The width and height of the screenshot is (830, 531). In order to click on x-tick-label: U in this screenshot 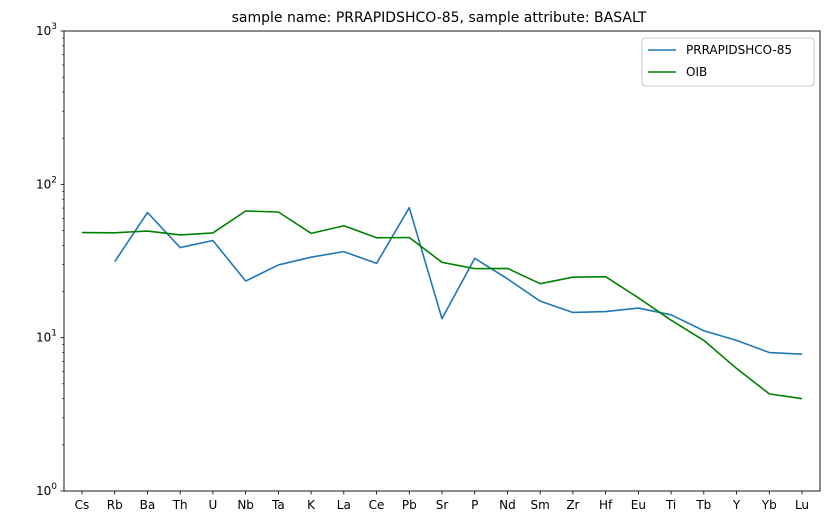, I will do `click(213, 505)`.